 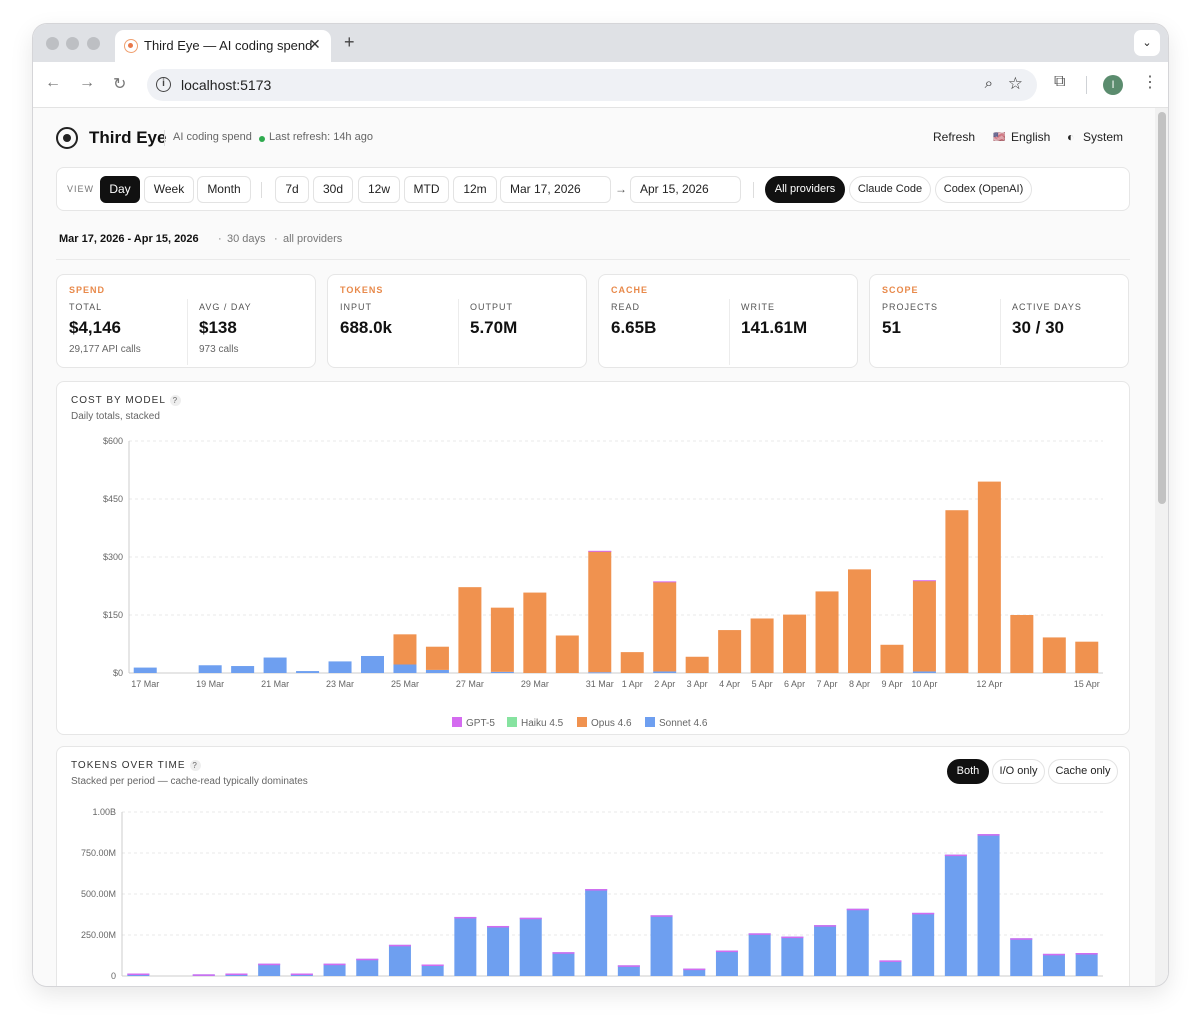 I want to click on x-tick-label: 8 Apr, so click(x=859, y=684).